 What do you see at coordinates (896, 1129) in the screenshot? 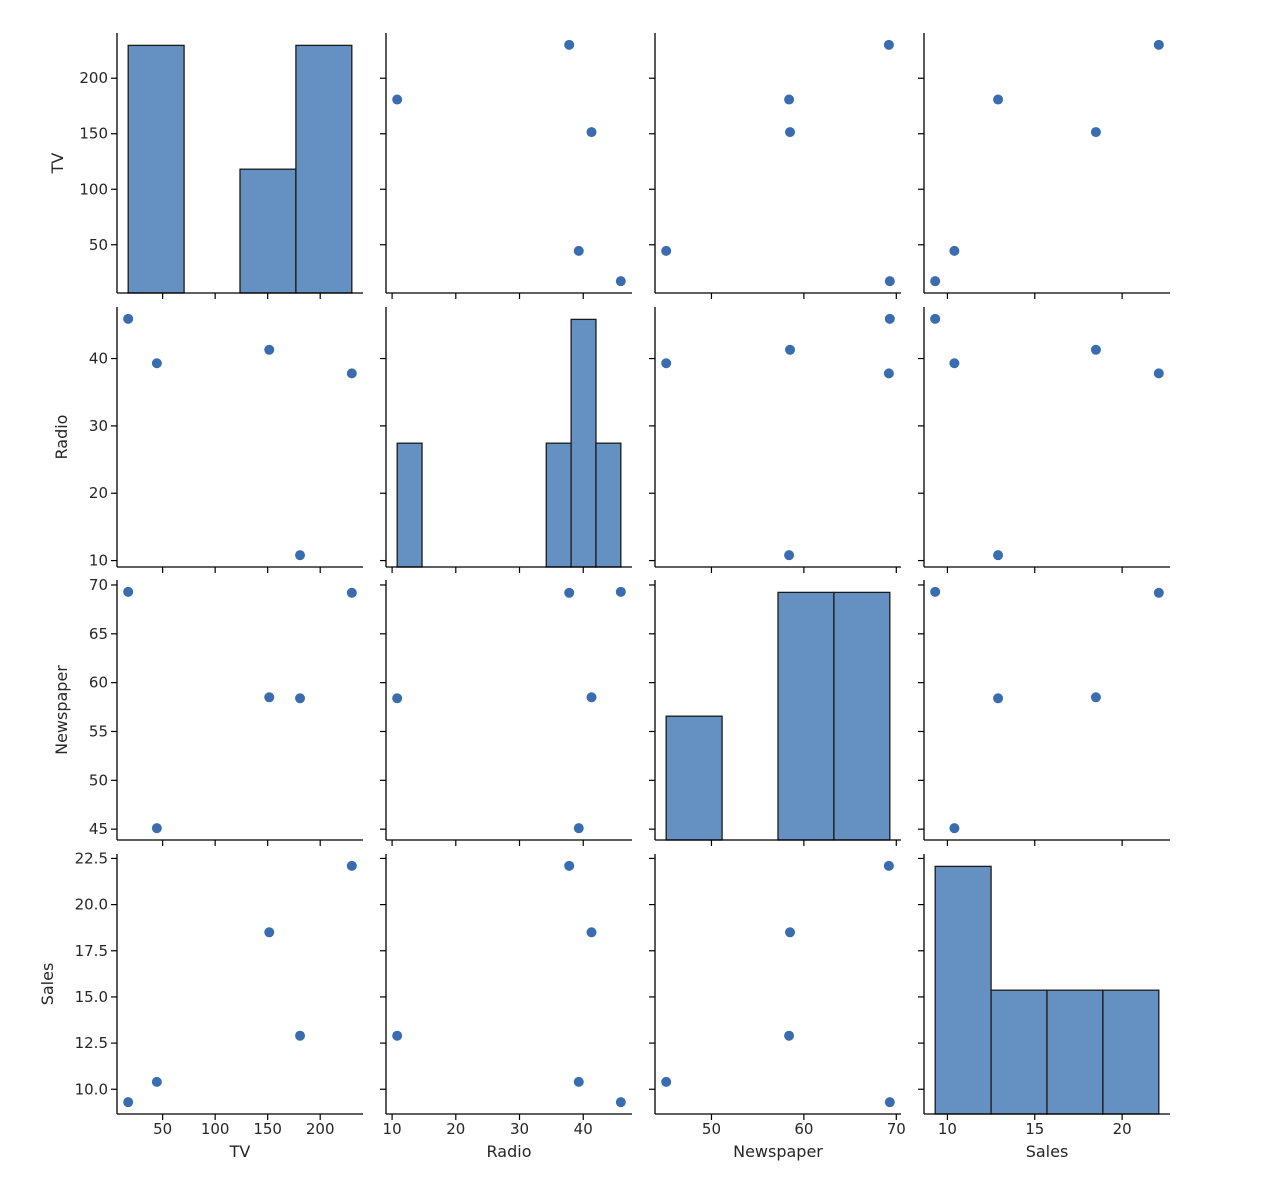
I see `x-tick-label: 70` at bounding box center [896, 1129].